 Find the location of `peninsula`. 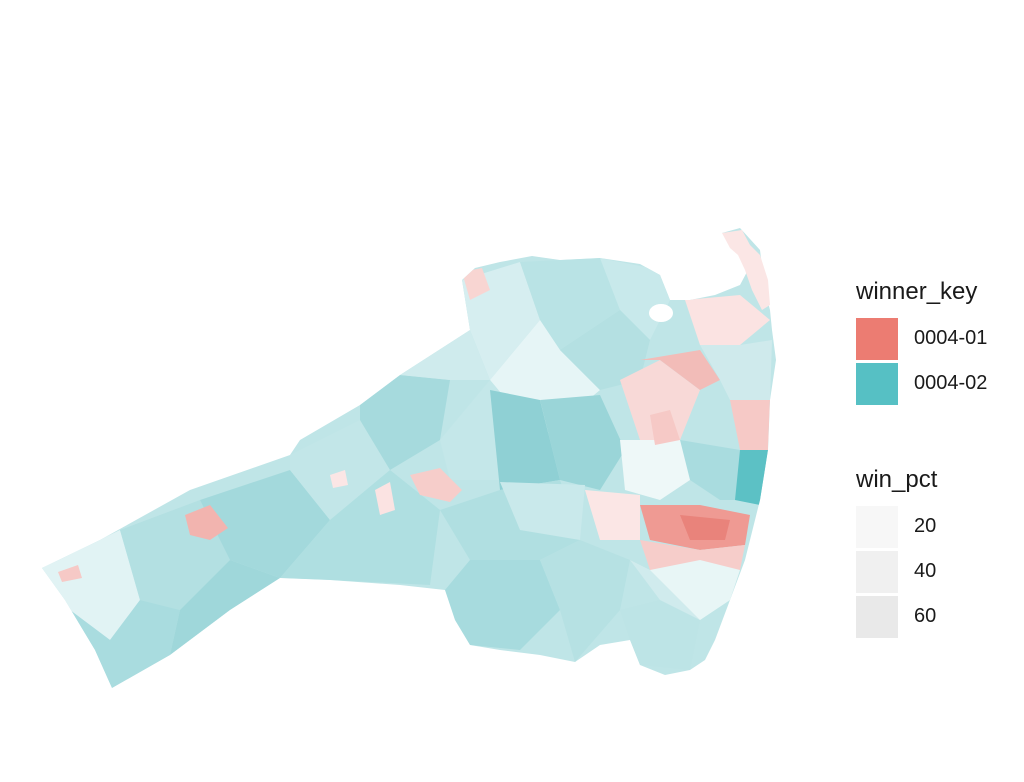

peninsula is located at coordinates (746, 270).